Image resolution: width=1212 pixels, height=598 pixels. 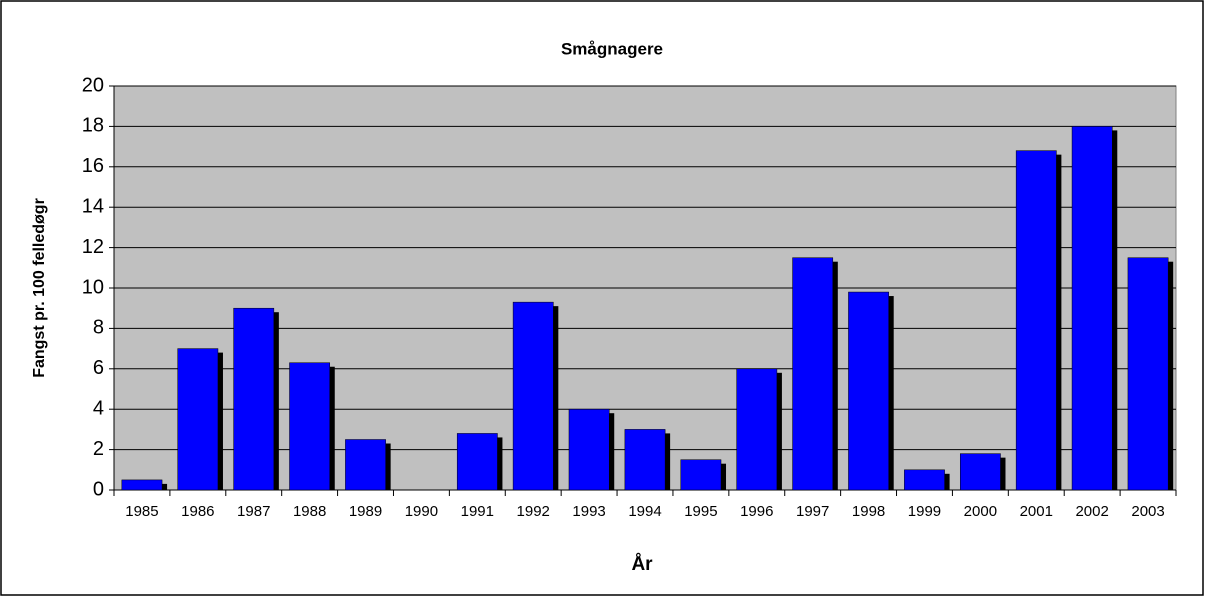 I want to click on y-tick-label: 2, so click(x=98, y=449).